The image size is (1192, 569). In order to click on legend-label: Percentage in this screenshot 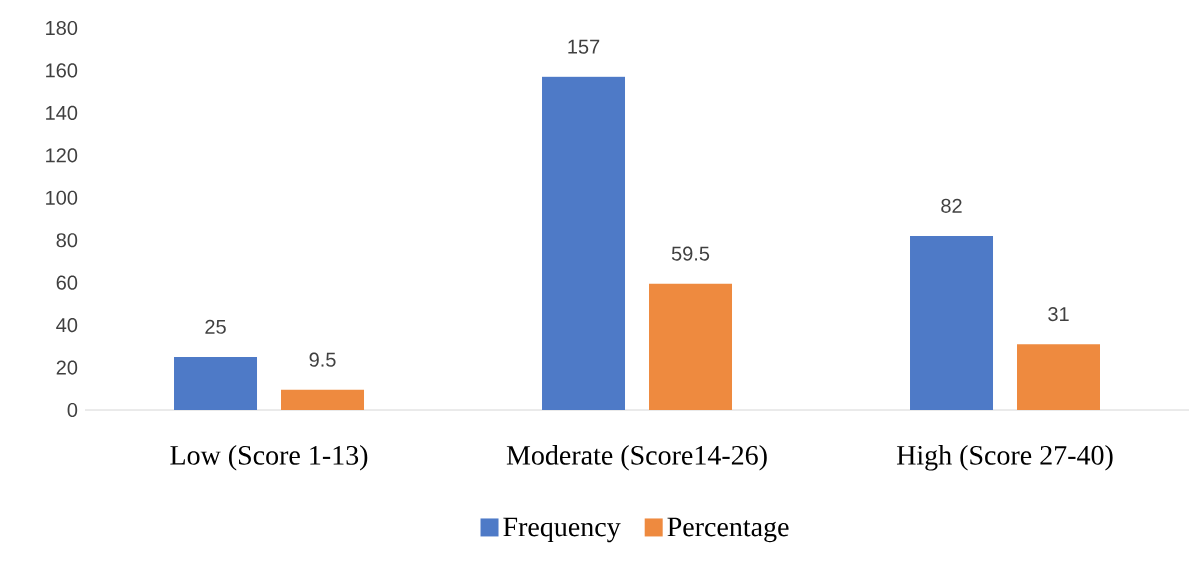, I will do `click(728, 530)`.